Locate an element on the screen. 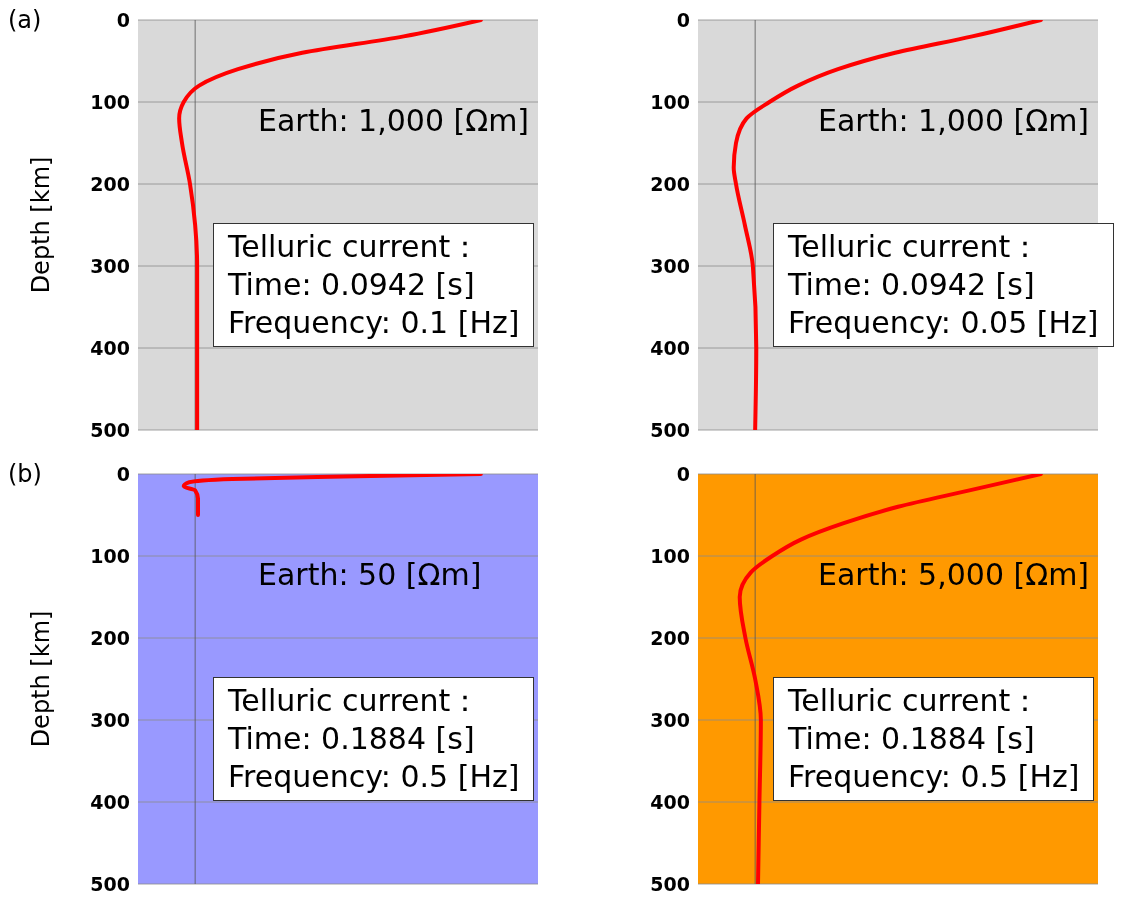 The width and height of the screenshot is (1136, 913). annotation: Frequency: 0.1 [Hz] is located at coordinates (374, 323).